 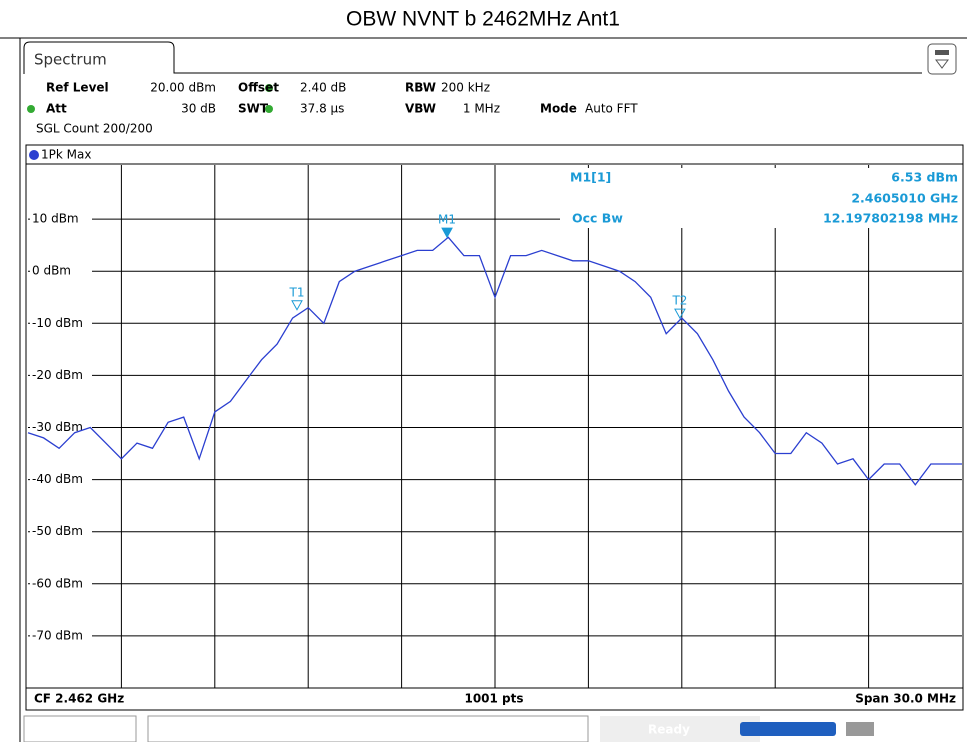 What do you see at coordinates (77, 88) in the screenshot?
I see `setting-name: Ref Level` at bounding box center [77, 88].